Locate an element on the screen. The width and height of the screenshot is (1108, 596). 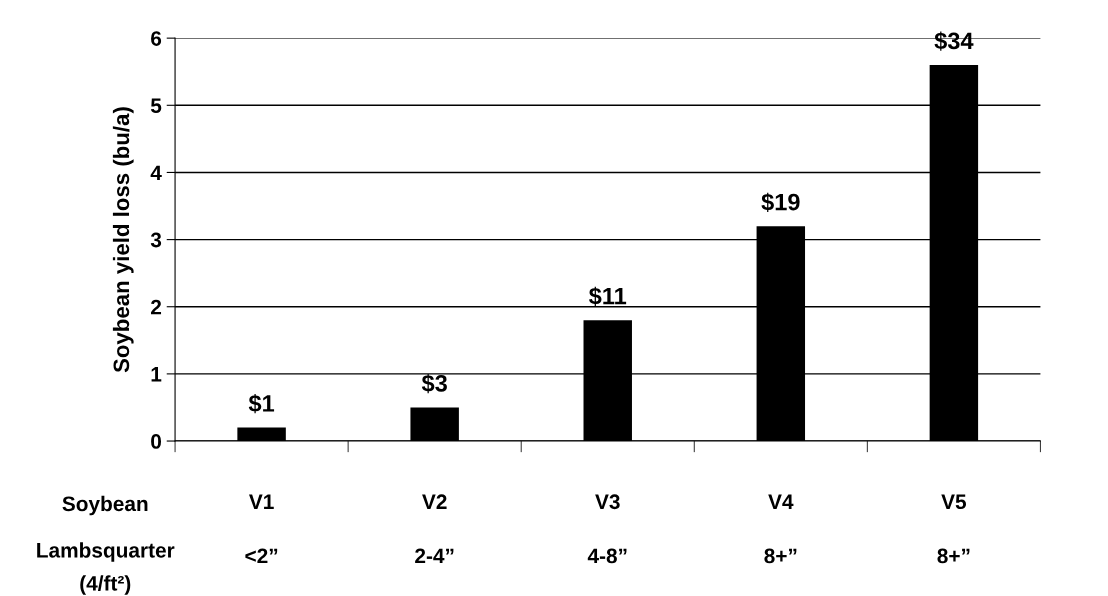
annotation: $11 is located at coordinates (608, 296).